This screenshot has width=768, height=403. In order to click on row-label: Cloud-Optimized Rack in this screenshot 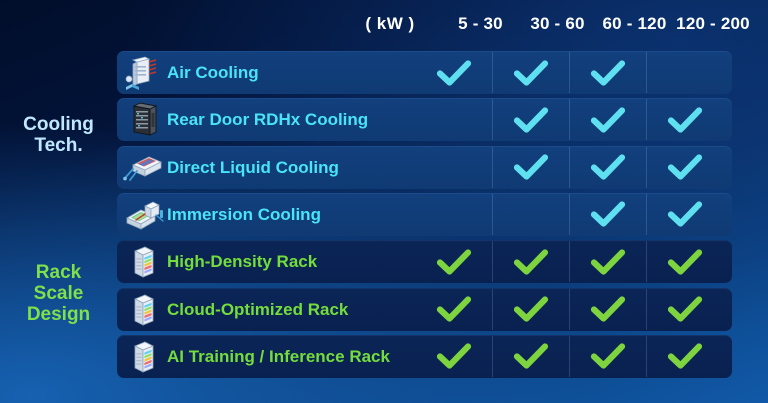, I will do `click(258, 309)`.